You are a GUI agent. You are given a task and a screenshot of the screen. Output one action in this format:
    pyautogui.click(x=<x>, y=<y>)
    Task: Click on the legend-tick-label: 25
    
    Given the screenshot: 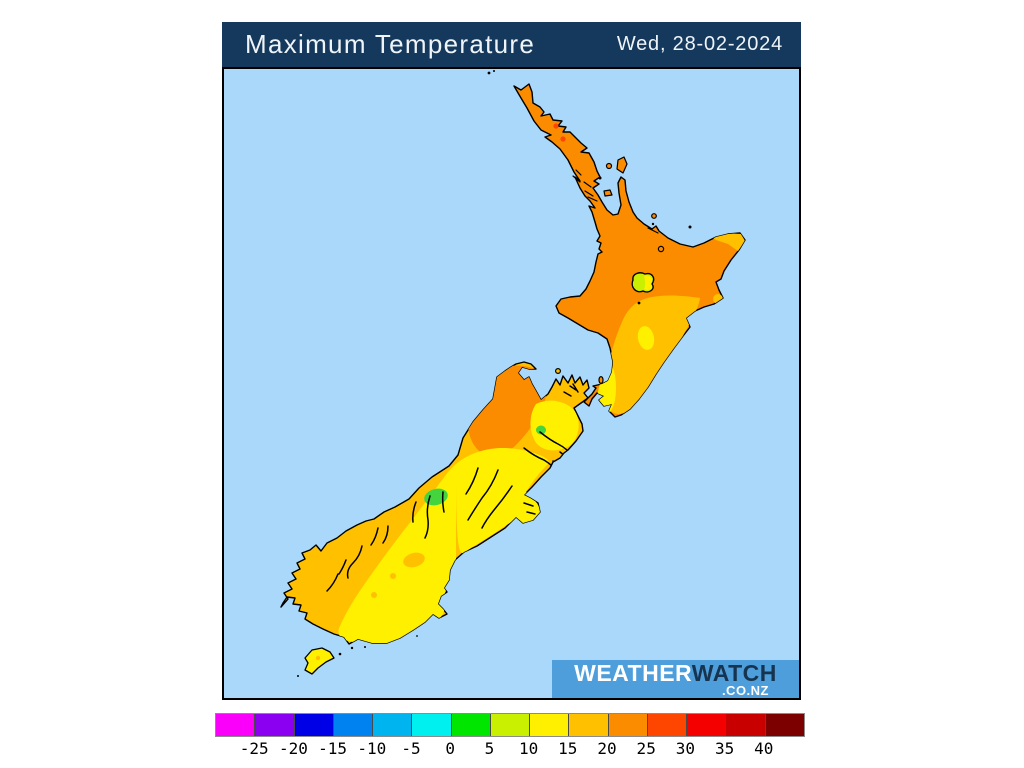 What is the action you would take?
    pyautogui.click(x=646, y=748)
    